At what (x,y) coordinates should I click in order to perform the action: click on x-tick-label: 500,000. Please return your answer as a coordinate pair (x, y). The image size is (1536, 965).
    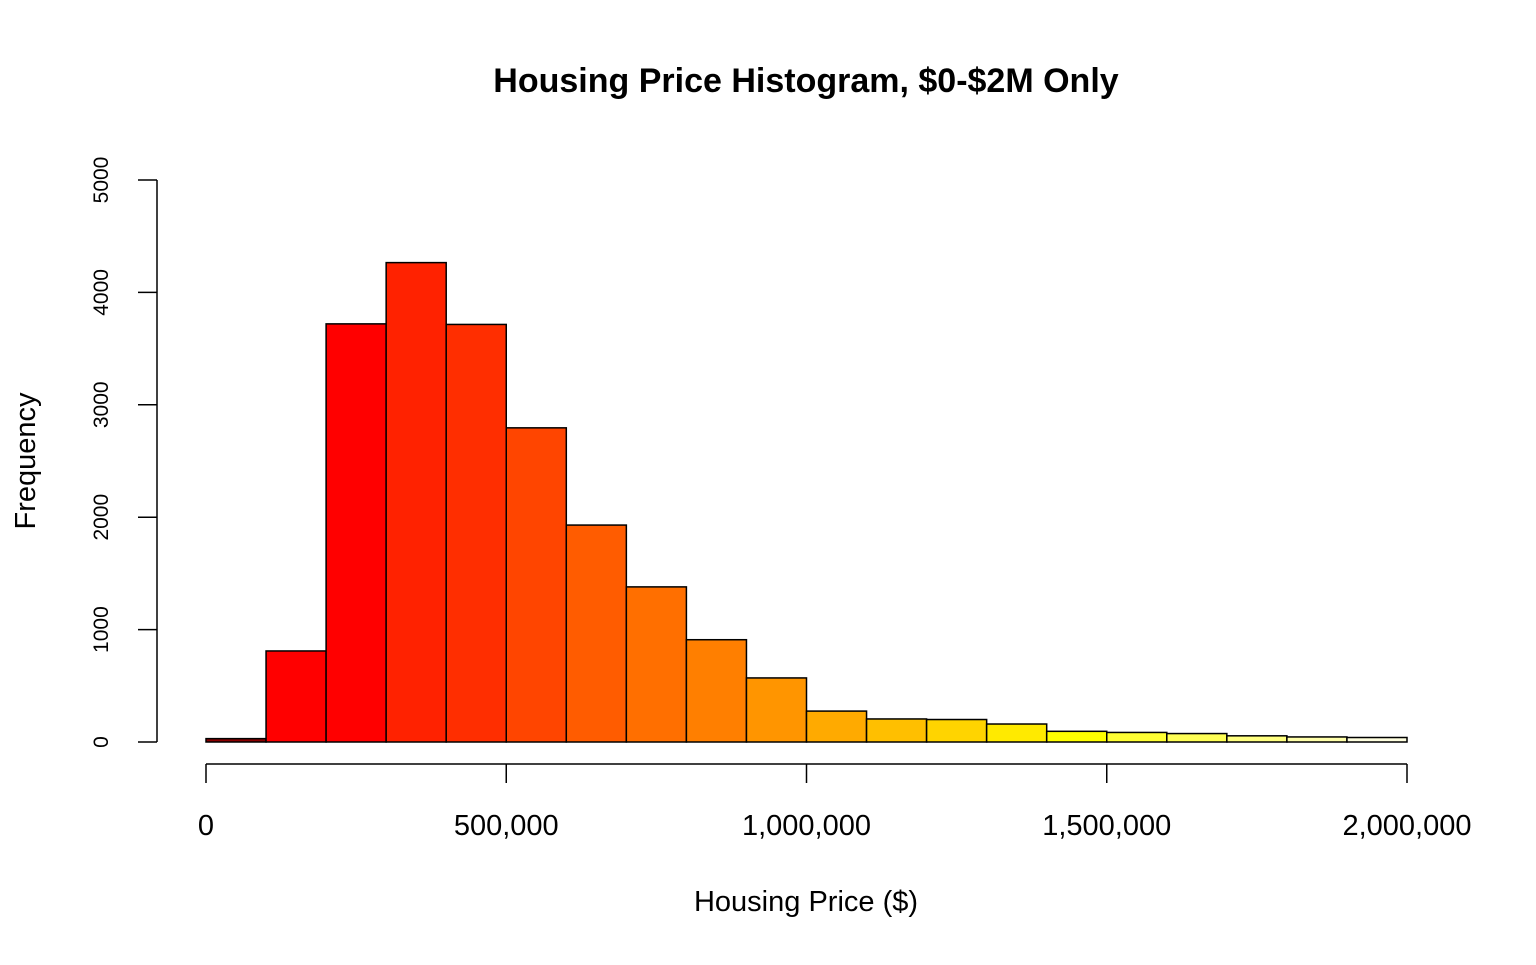
    Looking at the image, I should click on (506, 826).